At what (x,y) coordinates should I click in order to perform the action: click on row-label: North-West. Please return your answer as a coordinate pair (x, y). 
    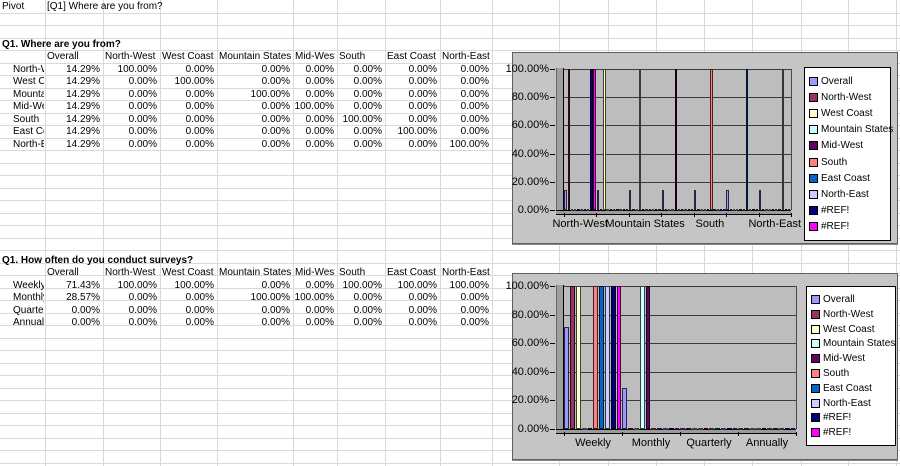
    Looking at the image, I should click on (28, 69).